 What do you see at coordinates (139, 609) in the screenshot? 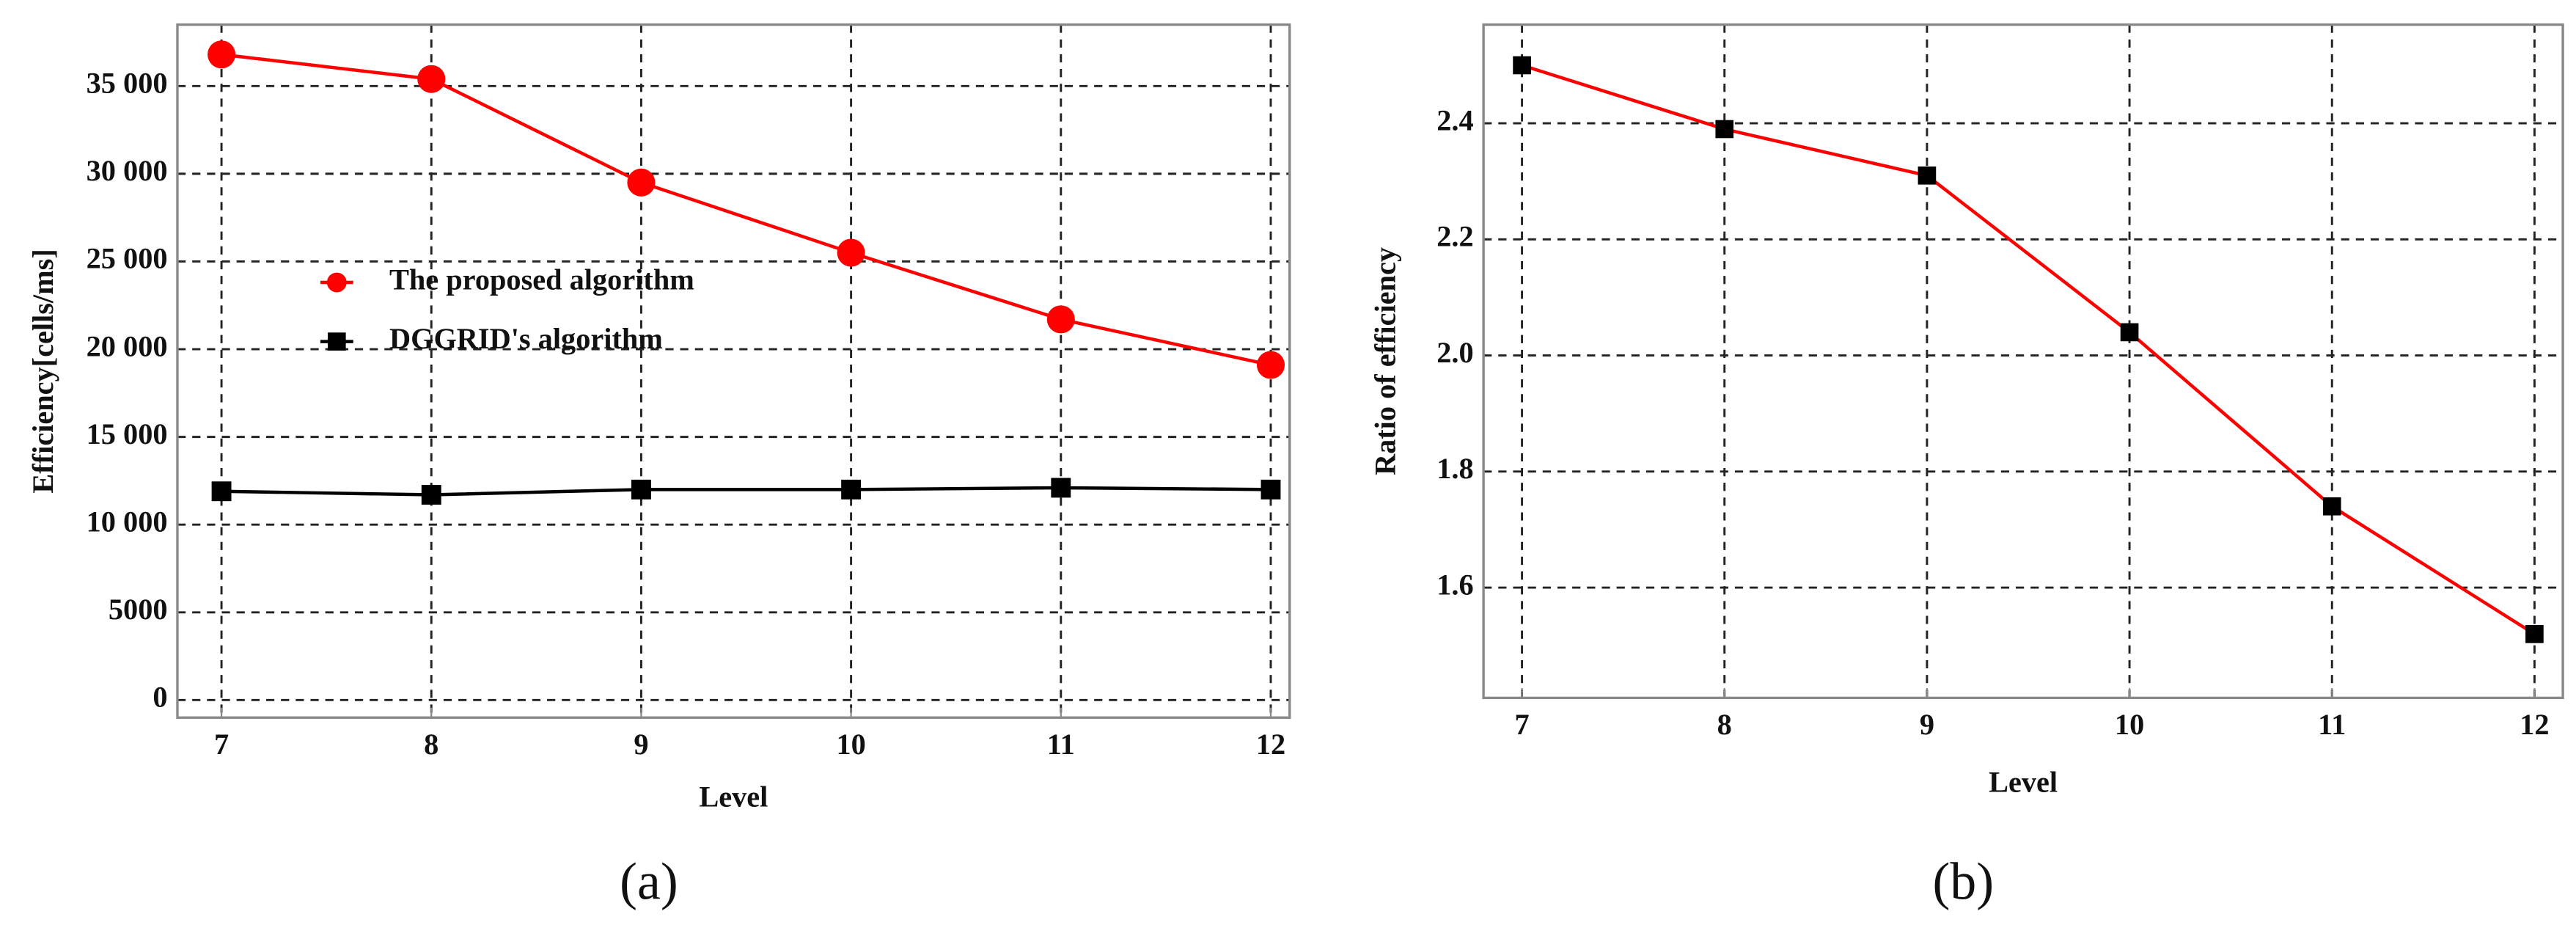
I see `y-tick-label: 5000` at bounding box center [139, 609].